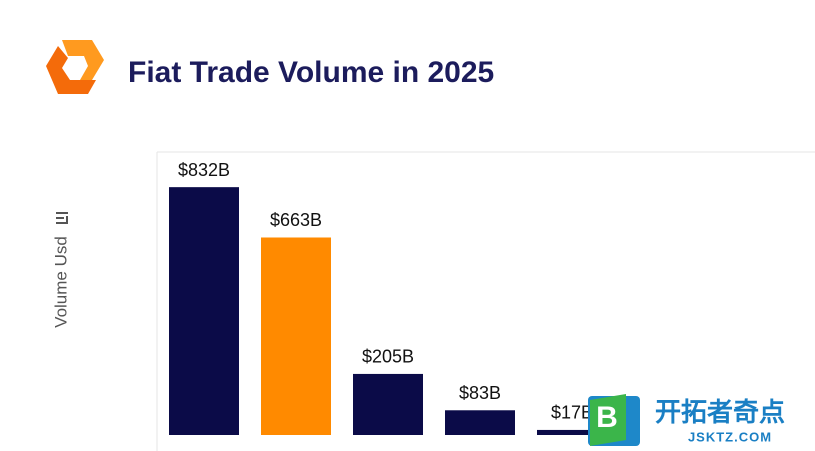  What do you see at coordinates (311, 72) in the screenshot?
I see `chart-title: Fiat Trade Volume in 2025` at bounding box center [311, 72].